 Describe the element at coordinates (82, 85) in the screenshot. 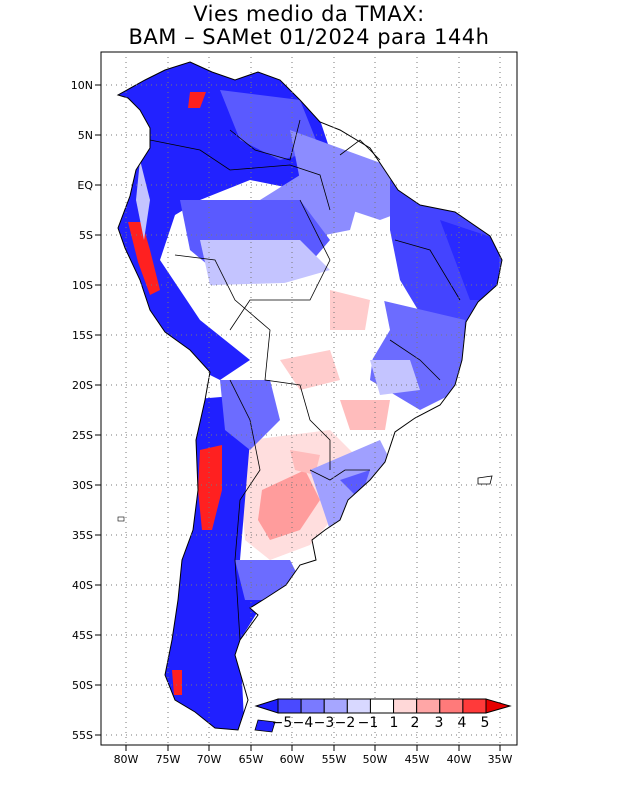

I see `lat-tick-label: 10N` at that location.